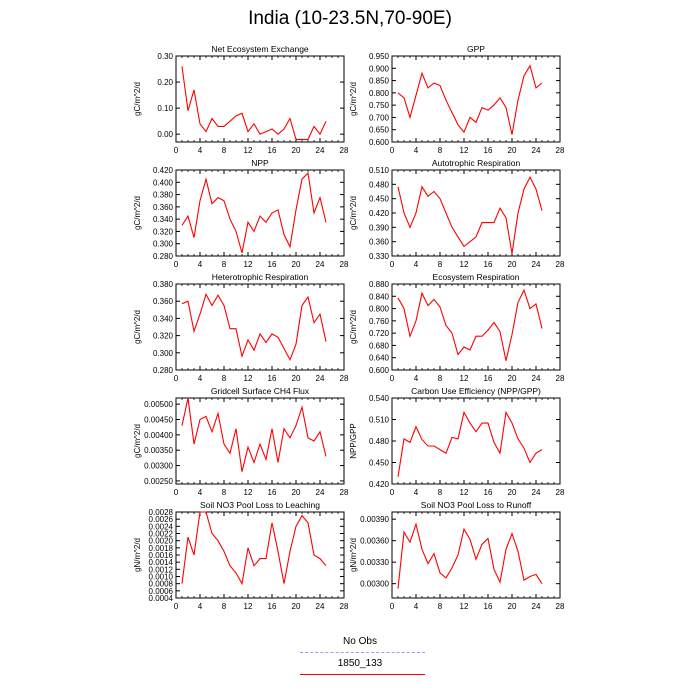  Describe the element at coordinates (158, 404) in the screenshot. I see `y-tick-label: 0.00500` at that location.